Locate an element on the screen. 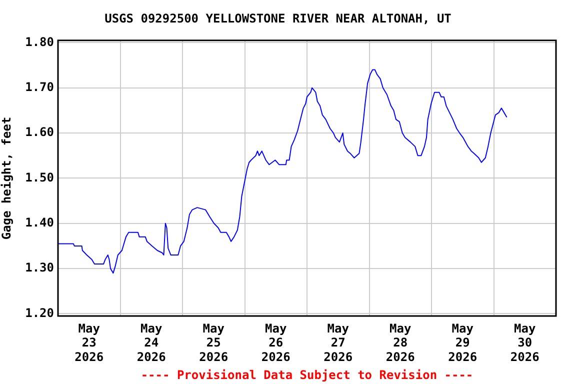  y-tick-label: 1.20 is located at coordinates (39, 313).